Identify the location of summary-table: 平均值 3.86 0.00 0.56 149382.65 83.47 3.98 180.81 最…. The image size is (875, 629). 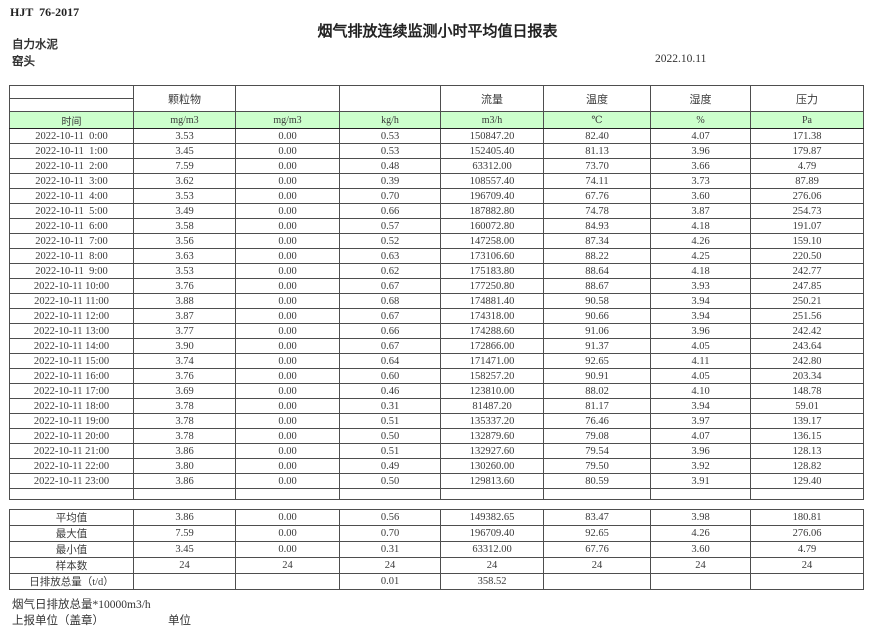
(436, 549).